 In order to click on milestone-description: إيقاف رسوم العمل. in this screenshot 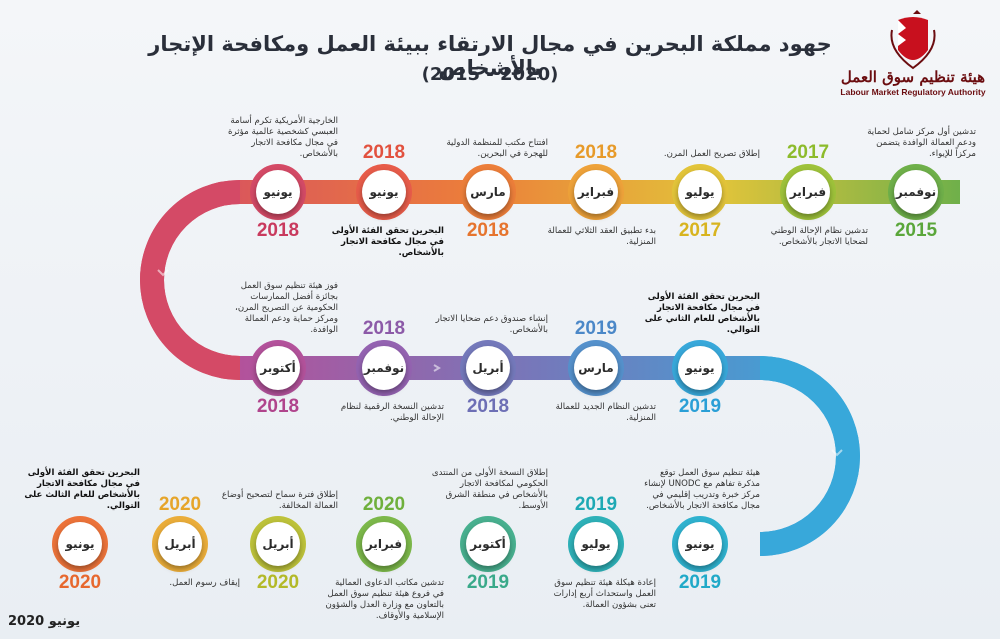, I will do `click(204, 583)`.